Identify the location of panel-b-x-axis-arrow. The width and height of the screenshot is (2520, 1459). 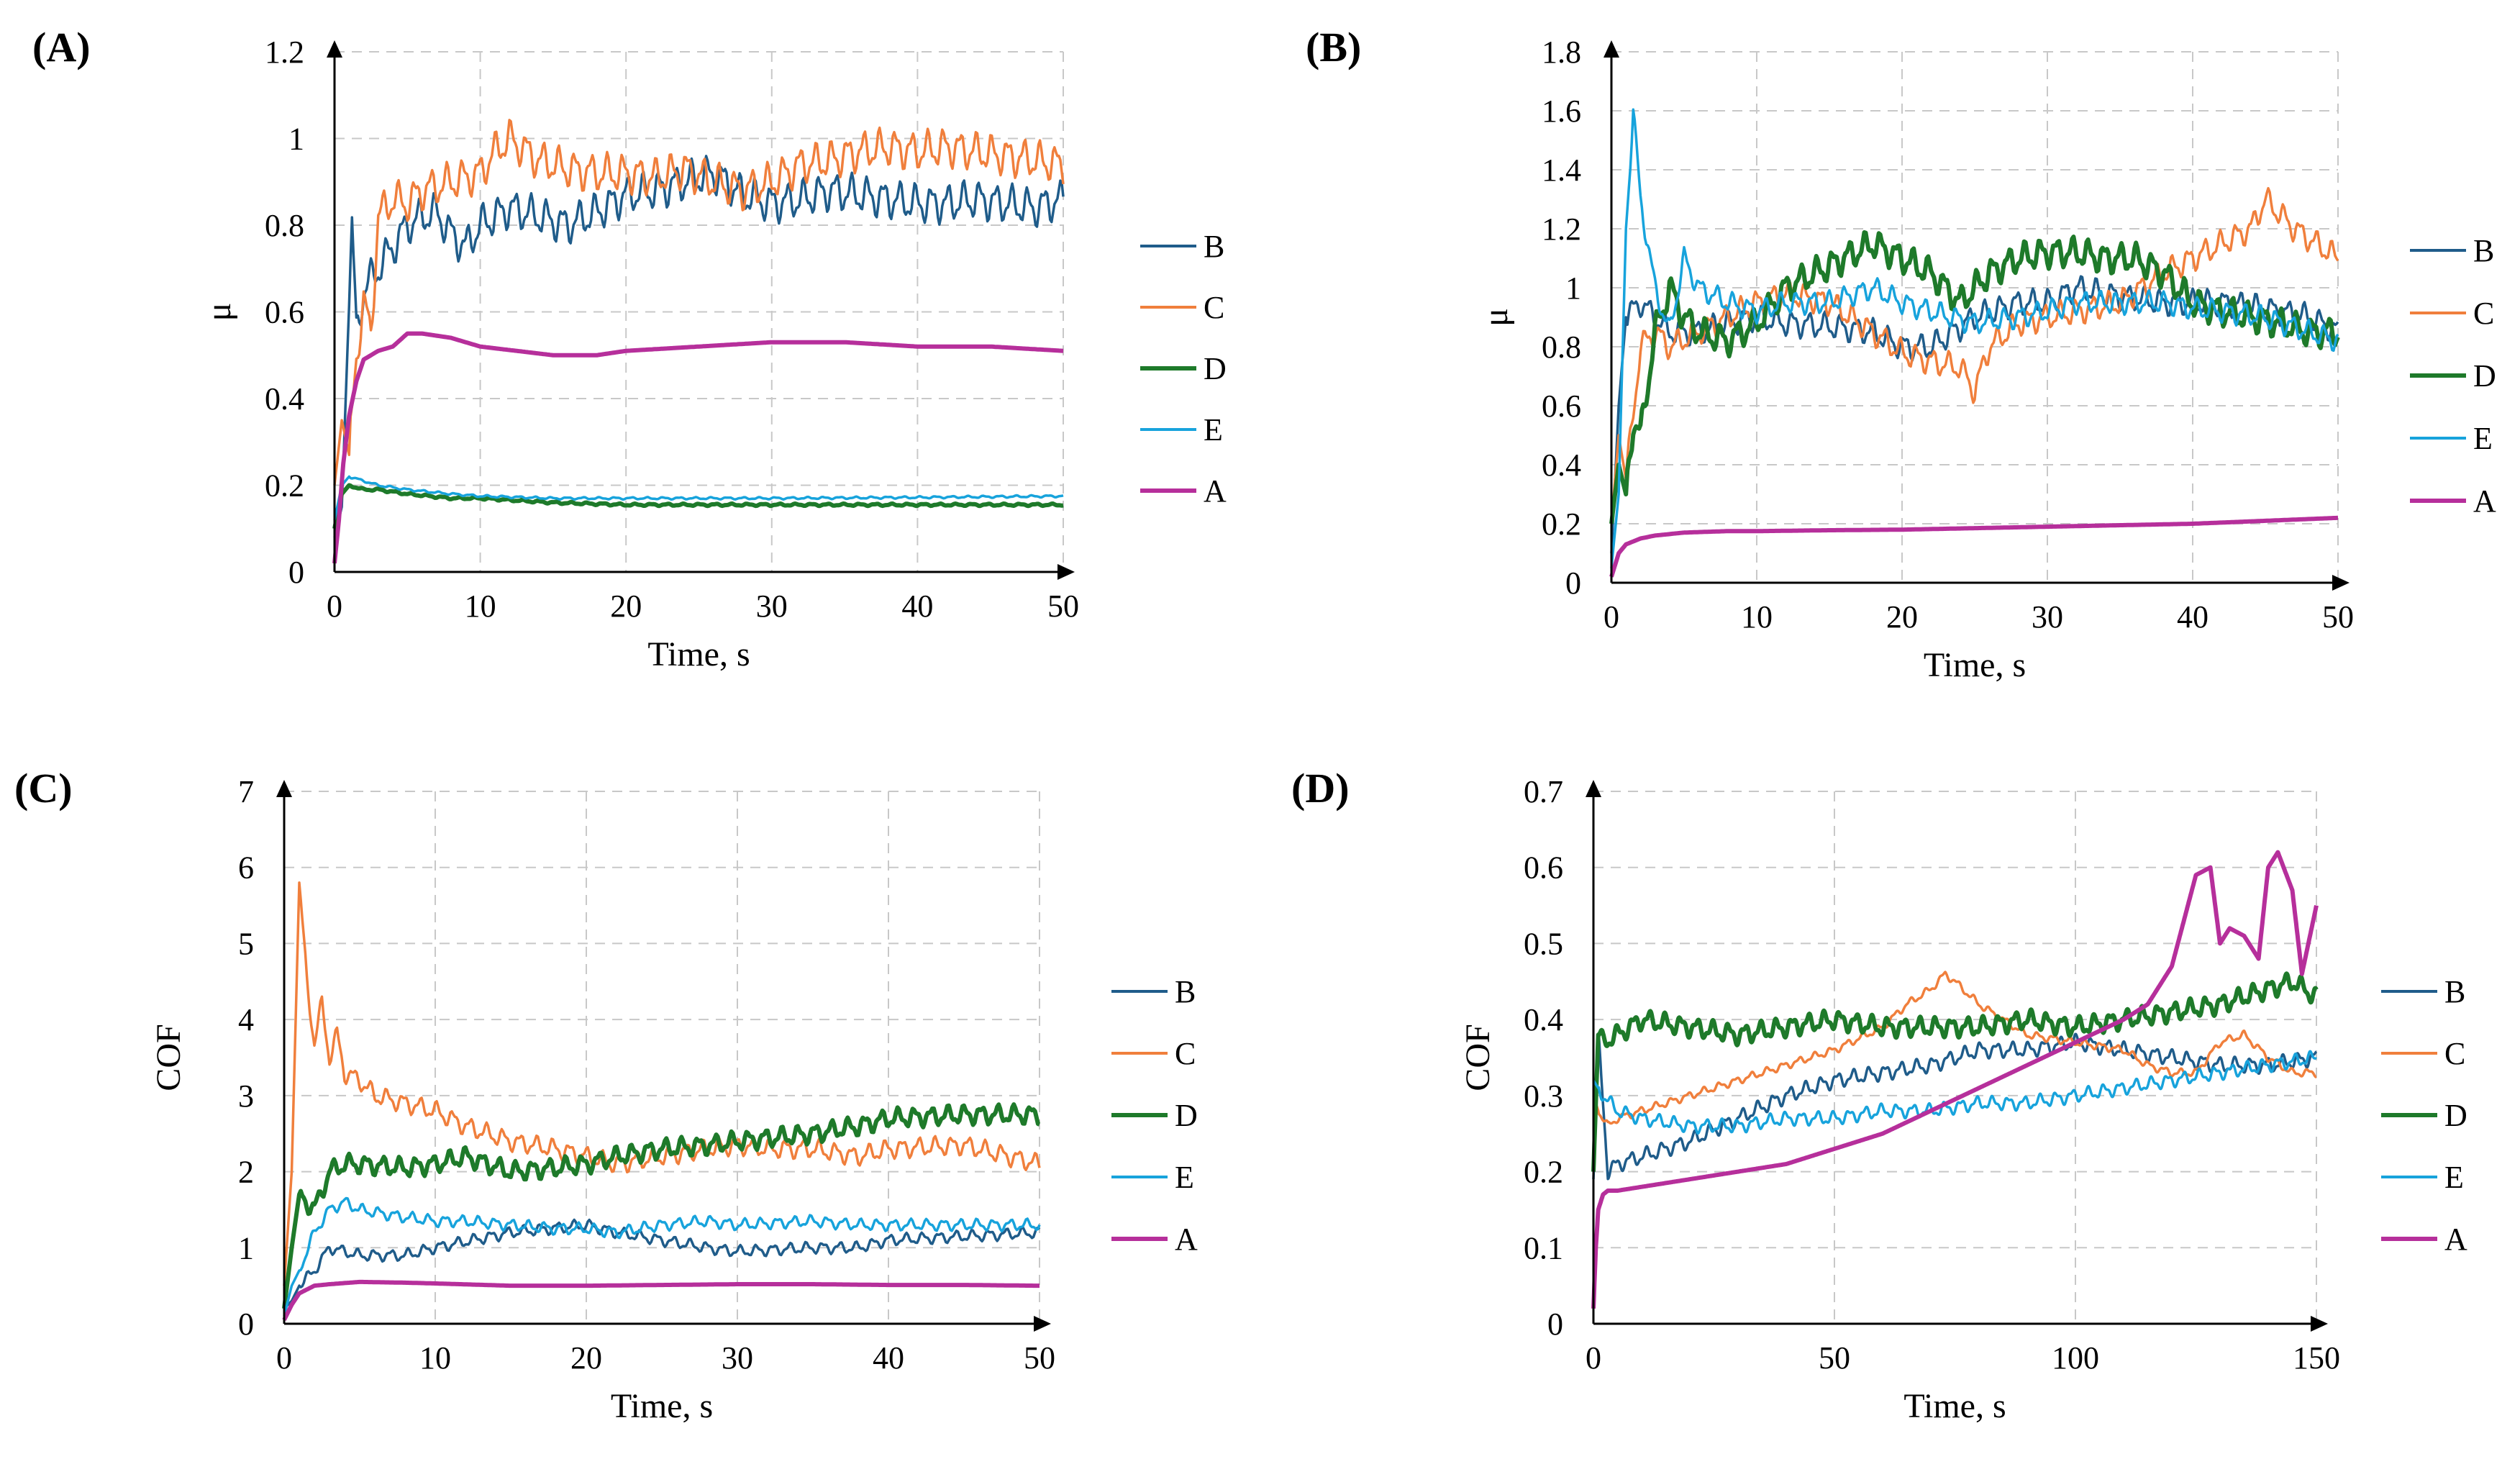
(2341, 583).